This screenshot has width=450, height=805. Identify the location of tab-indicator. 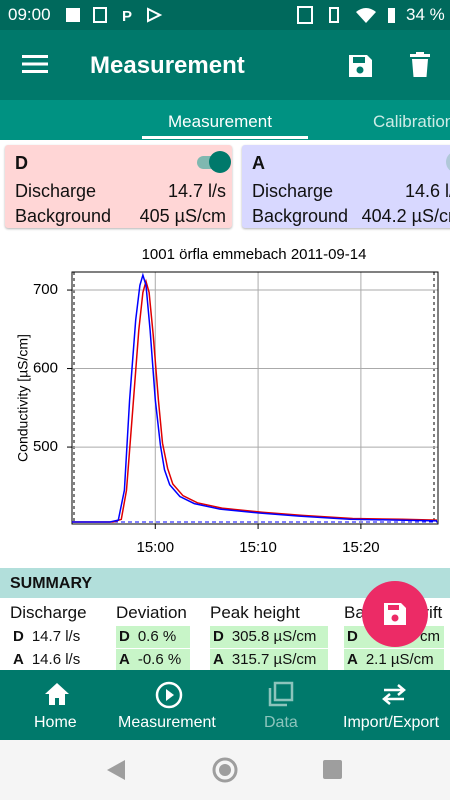
(225, 137).